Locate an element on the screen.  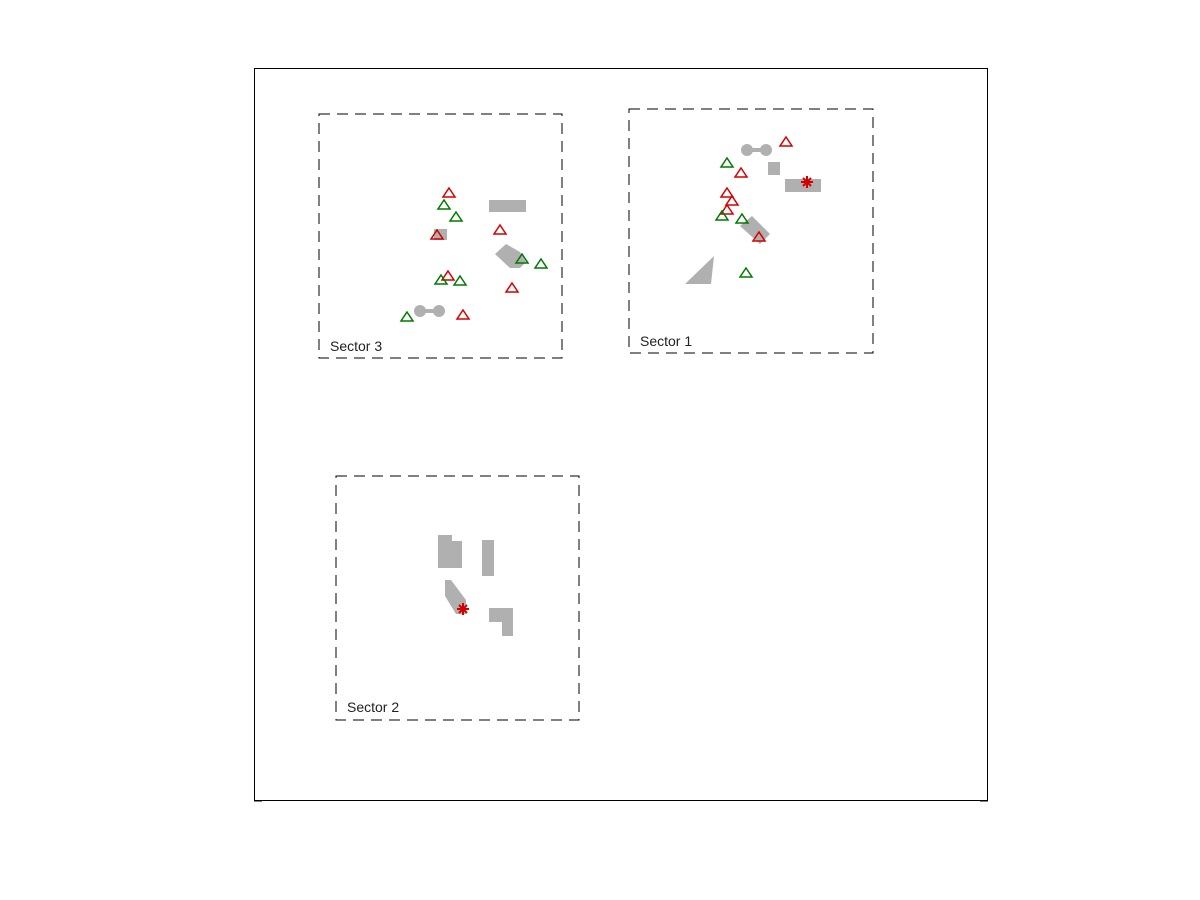
sector-3-frame is located at coordinates (440, 236).